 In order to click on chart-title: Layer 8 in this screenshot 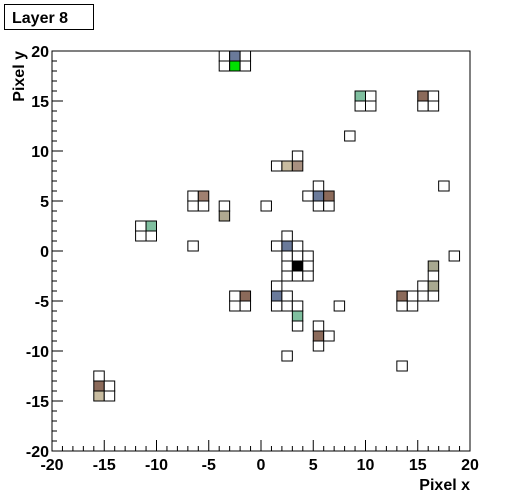, I will do `click(40, 18)`.